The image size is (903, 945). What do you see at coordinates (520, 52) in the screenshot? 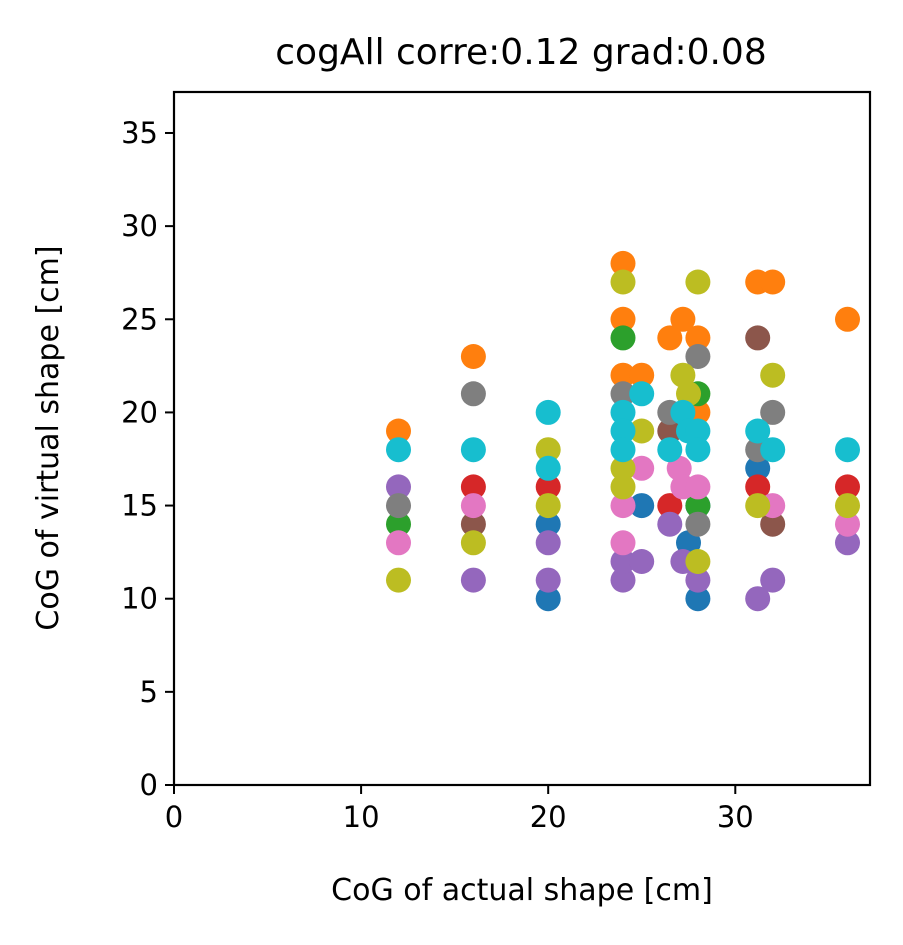
I see `chart-title: cogAll corre:0.12 grad:0.08` at bounding box center [520, 52].